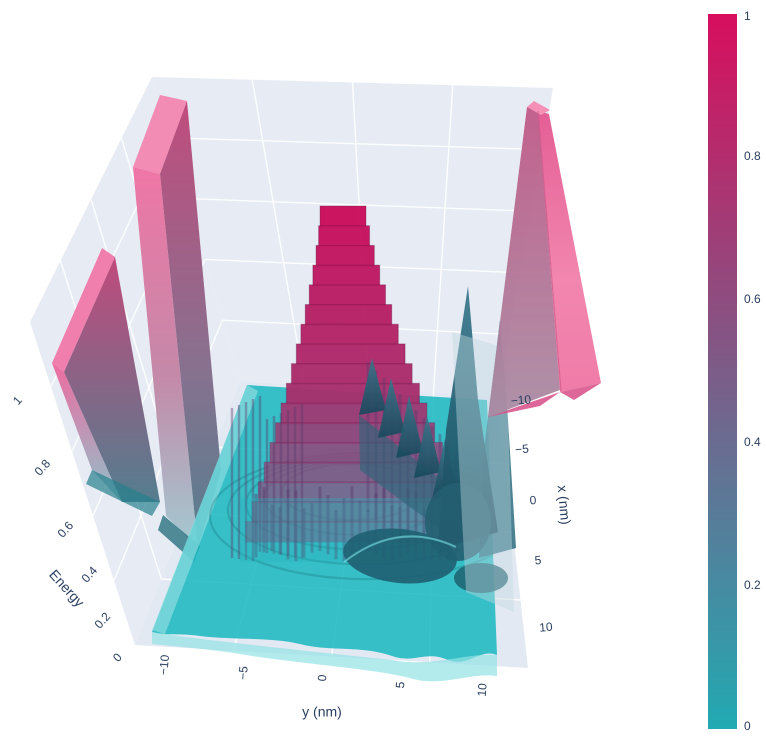  I want to click on z-axis-tick: 0.4, so click(90, 574).